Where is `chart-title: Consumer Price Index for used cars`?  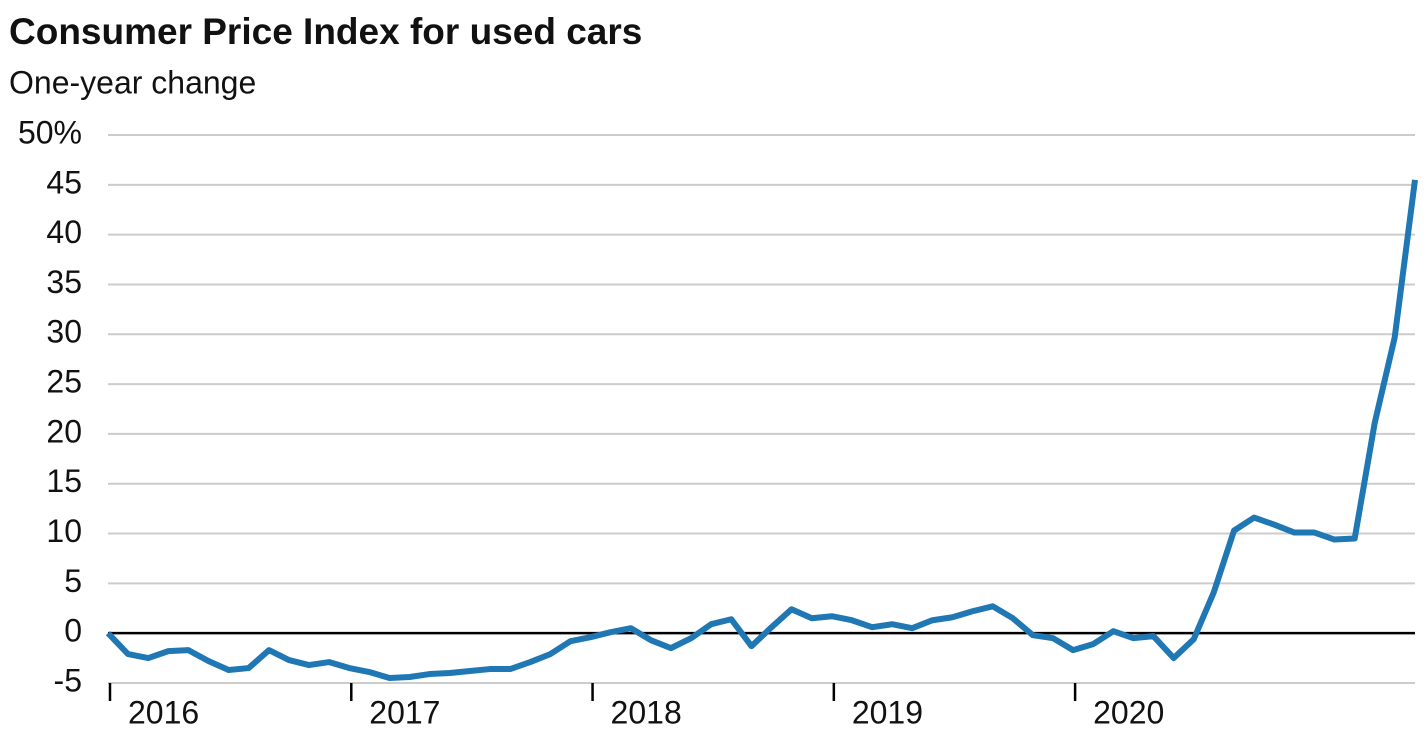 chart-title: Consumer Price Index for used cars is located at coordinates (325, 31).